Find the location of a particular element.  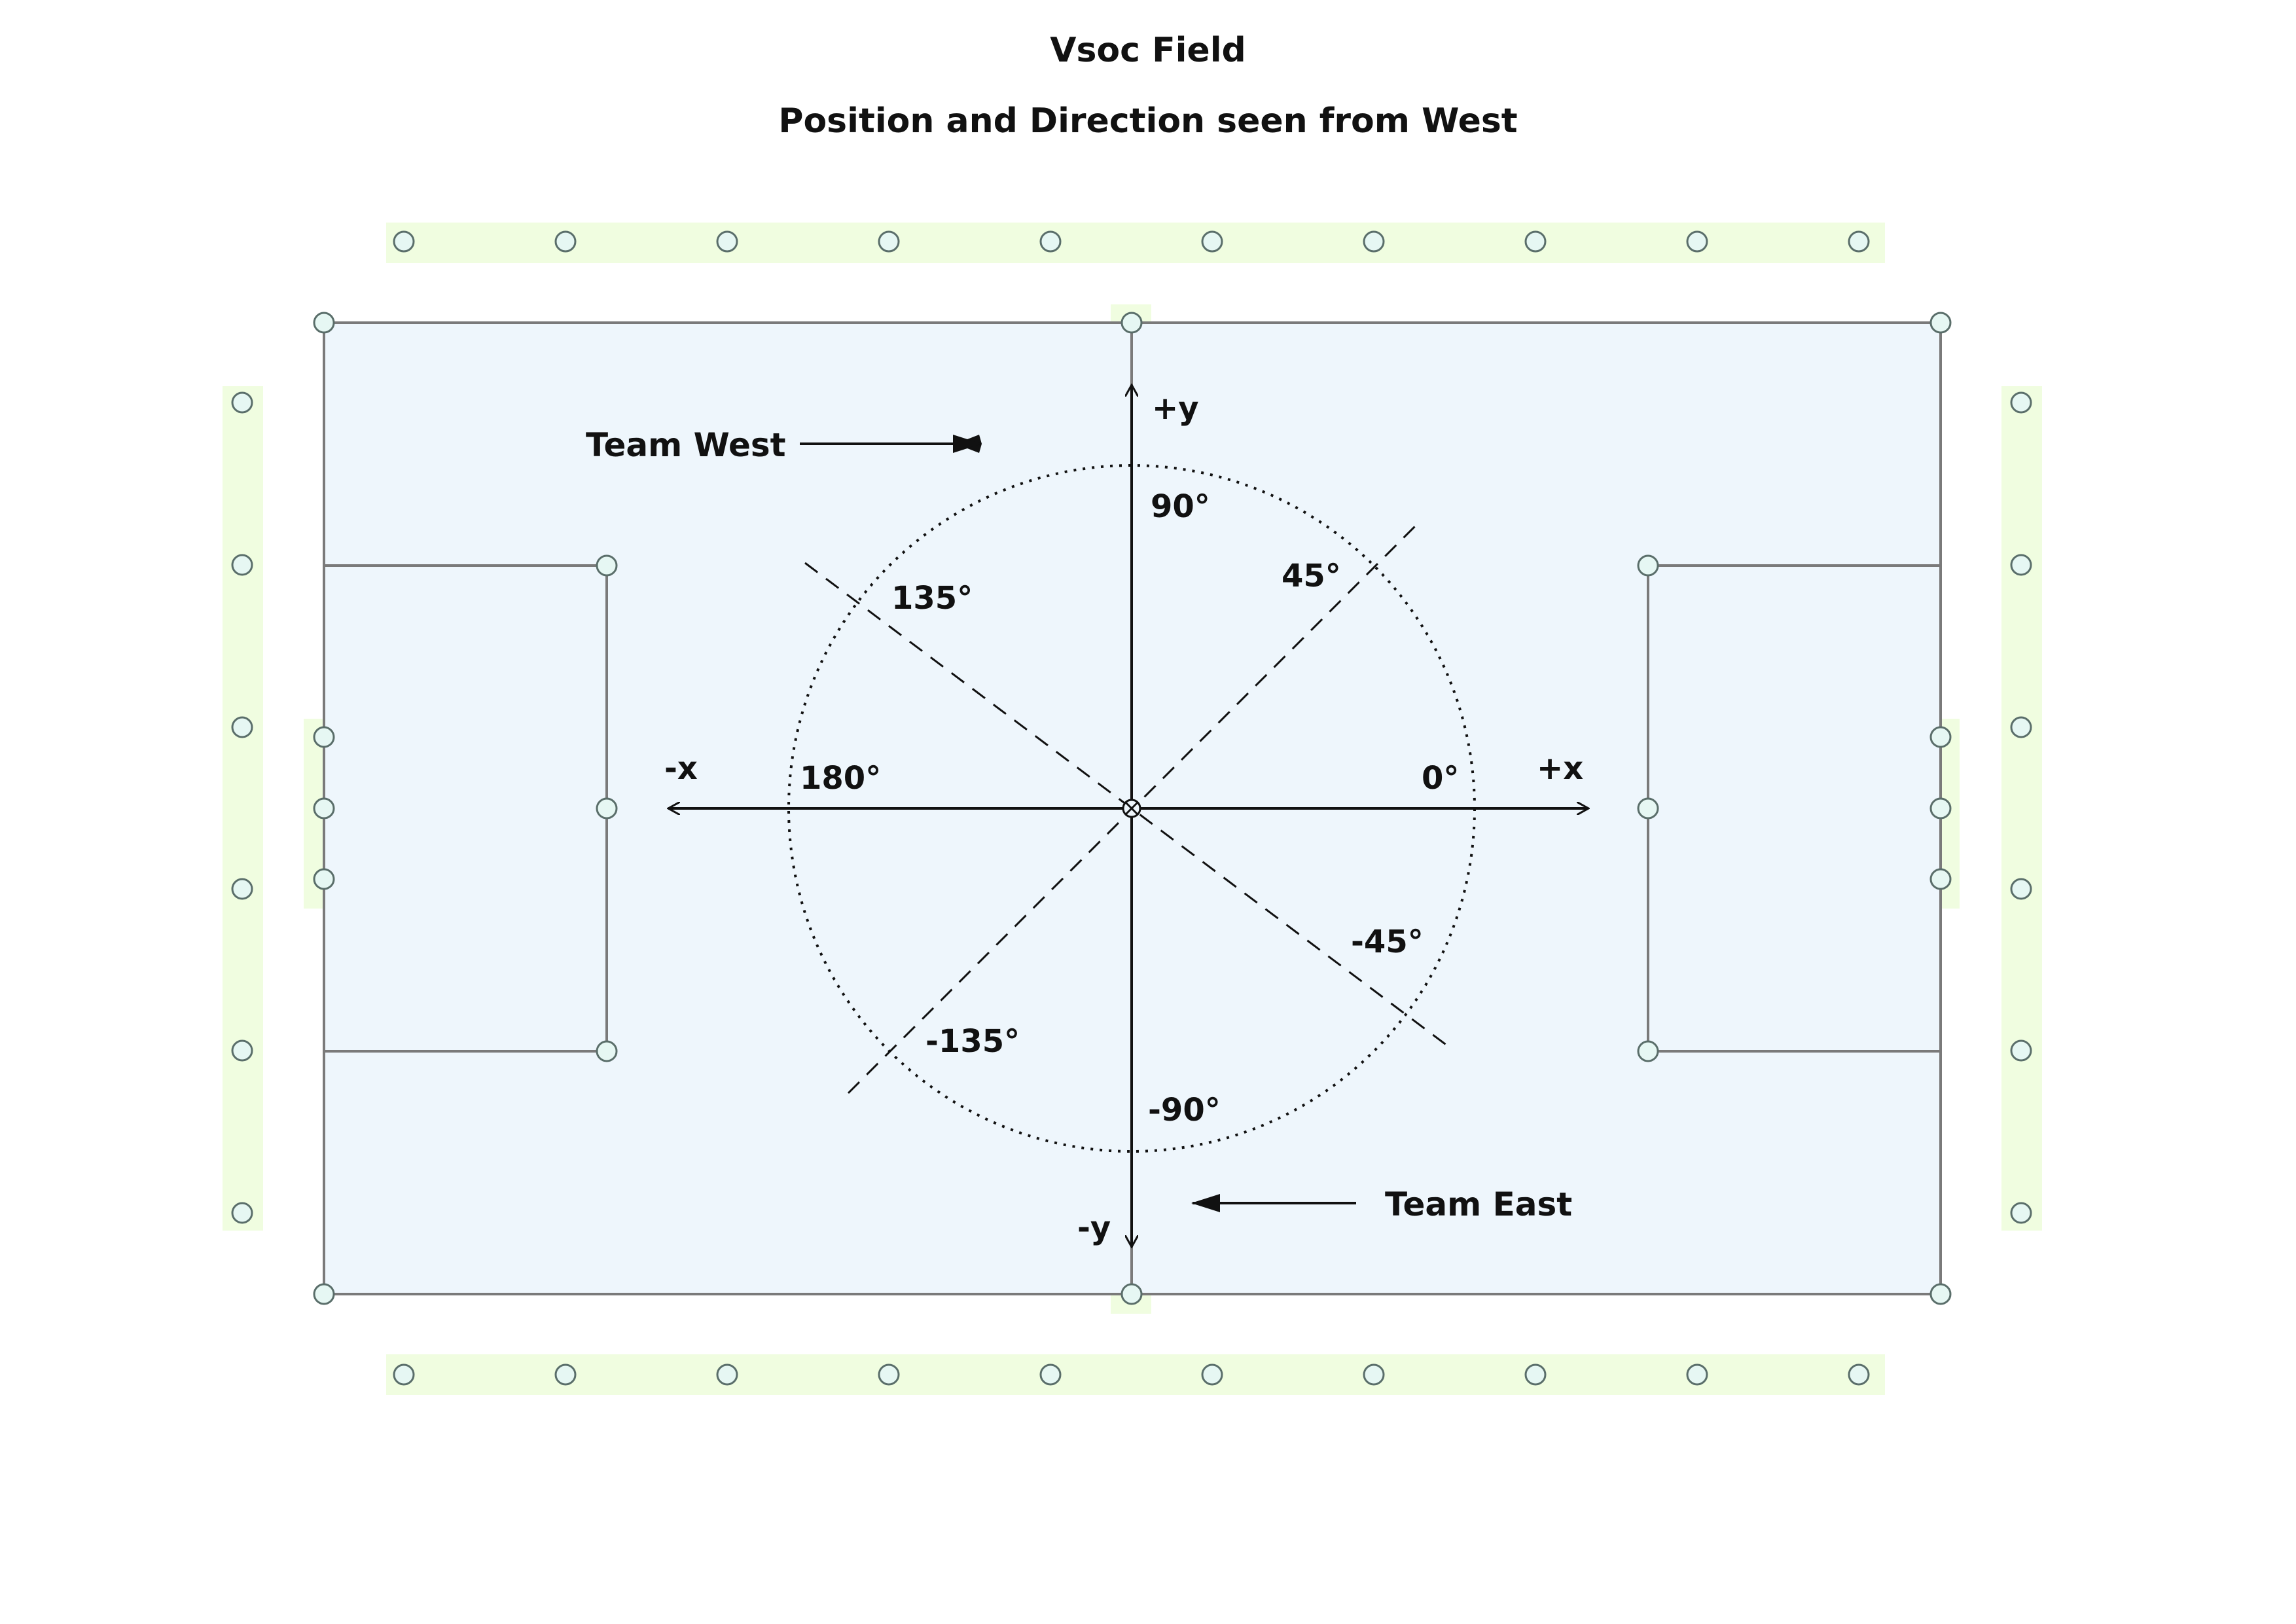

label-angle-minus-90: -90° is located at coordinates (1184, 1110).